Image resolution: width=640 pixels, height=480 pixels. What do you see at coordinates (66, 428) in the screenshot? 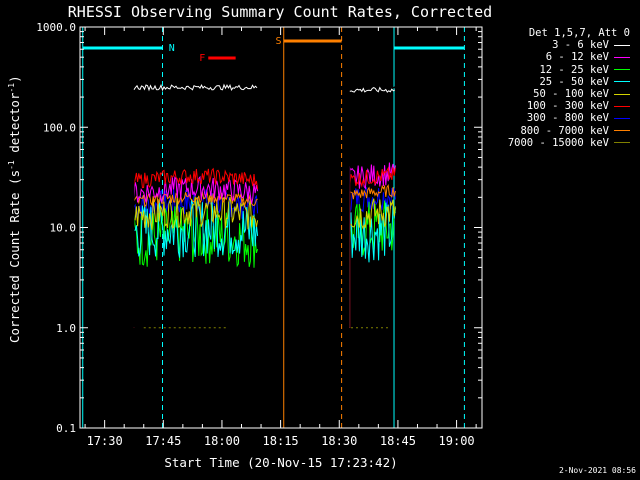
I see `y-tick-label: 0.1` at bounding box center [66, 428].